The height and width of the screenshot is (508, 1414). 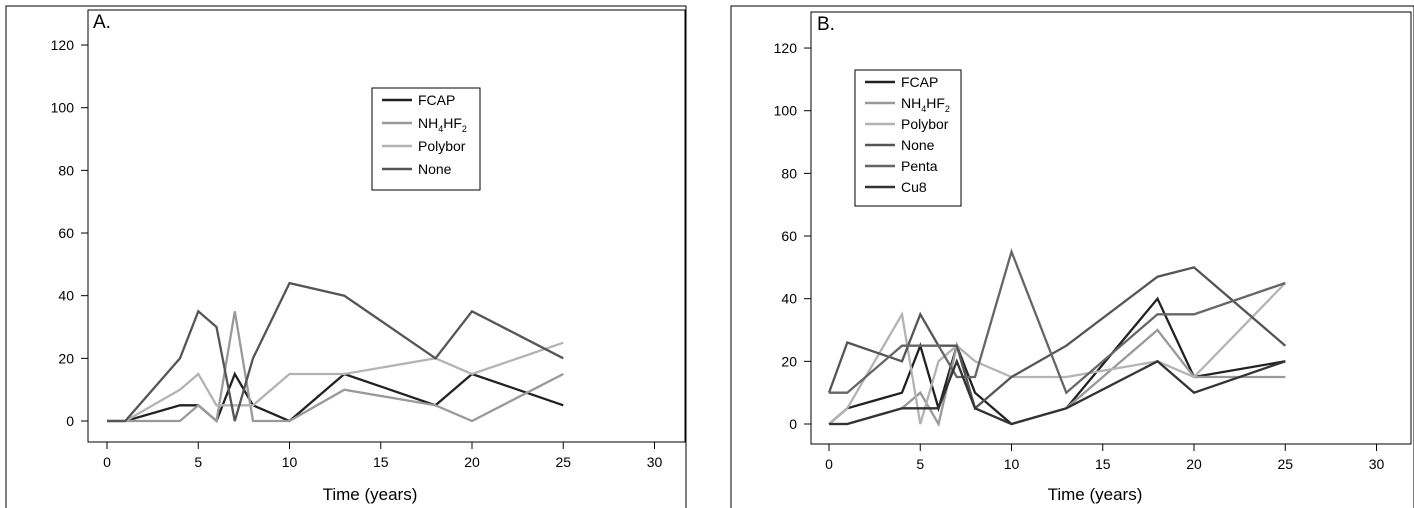 I want to click on series-line-cu8, so click(x=1057, y=392).